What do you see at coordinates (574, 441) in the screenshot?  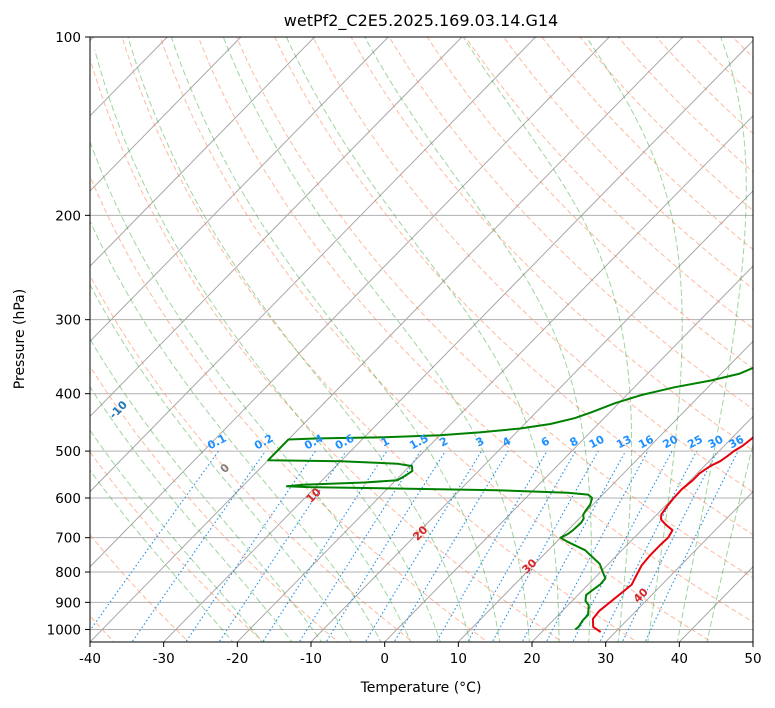 I see `mixing-ratio-label: 8` at bounding box center [574, 441].